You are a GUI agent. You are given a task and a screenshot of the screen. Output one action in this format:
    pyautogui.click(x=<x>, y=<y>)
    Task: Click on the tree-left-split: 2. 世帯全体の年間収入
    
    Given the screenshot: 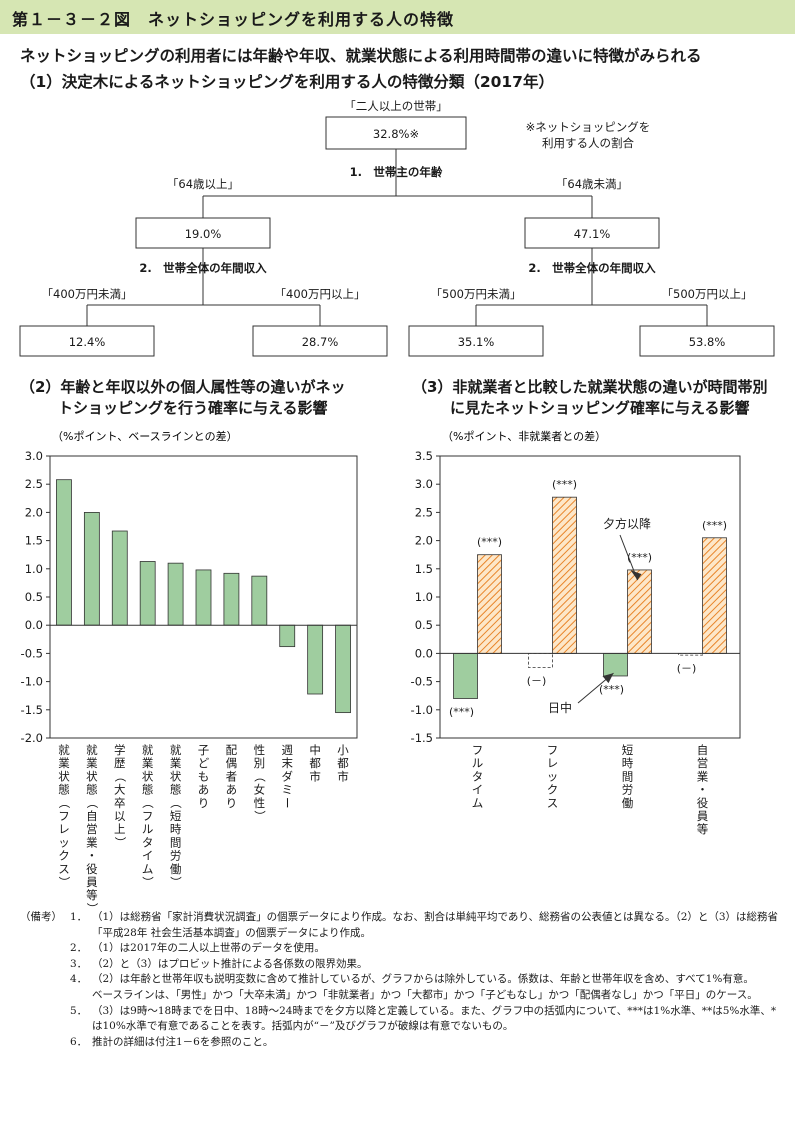 What is the action you would take?
    pyautogui.click(x=203, y=268)
    